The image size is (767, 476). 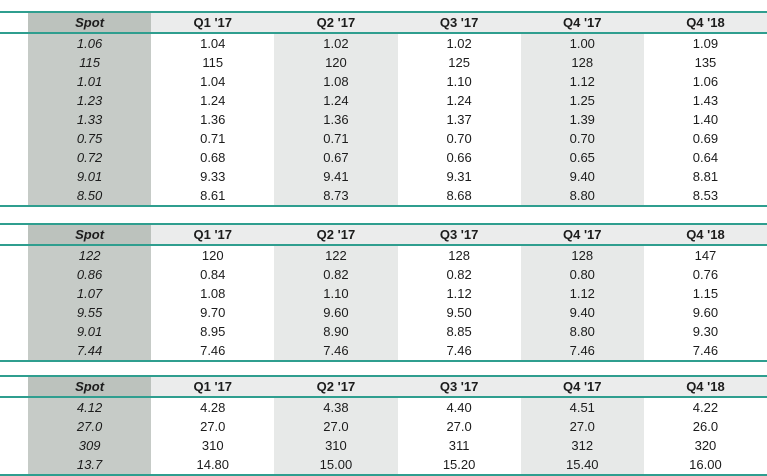 I want to click on forecast-value-cell: 320, so click(x=705, y=445).